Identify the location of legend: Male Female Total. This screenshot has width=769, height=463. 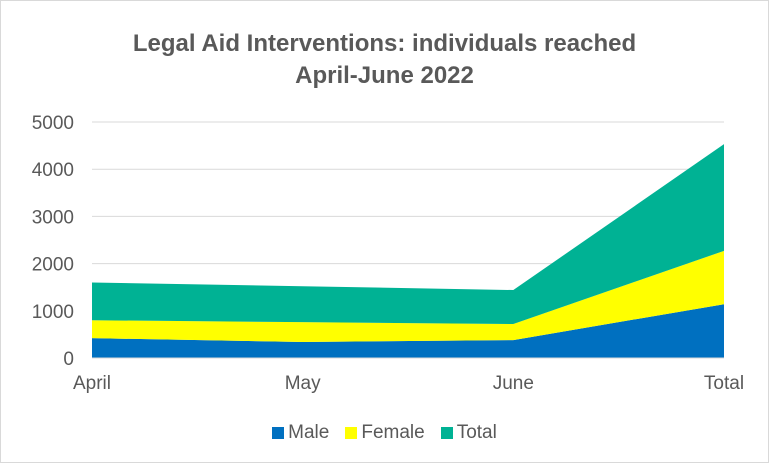
(384, 433).